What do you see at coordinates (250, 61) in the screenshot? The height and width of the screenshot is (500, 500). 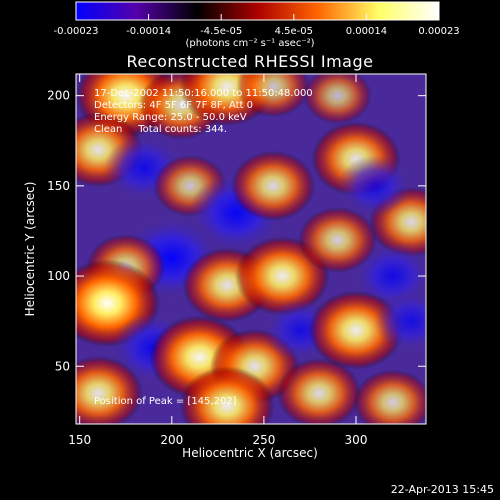 I see `chart-title: Reconstructed RHESSI Image` at bounding box center [250, 61].